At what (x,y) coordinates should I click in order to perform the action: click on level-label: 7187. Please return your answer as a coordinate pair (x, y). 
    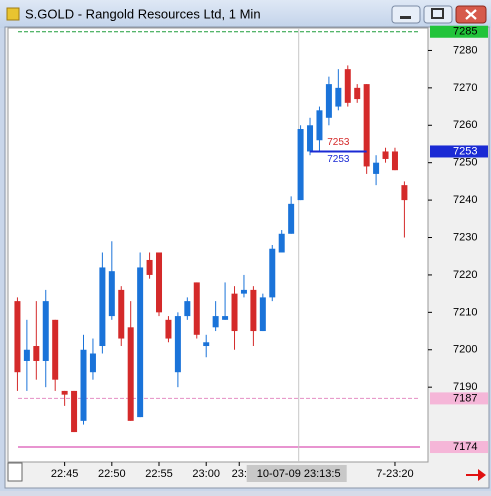
    Looking at the image, I should click on (465, 398).